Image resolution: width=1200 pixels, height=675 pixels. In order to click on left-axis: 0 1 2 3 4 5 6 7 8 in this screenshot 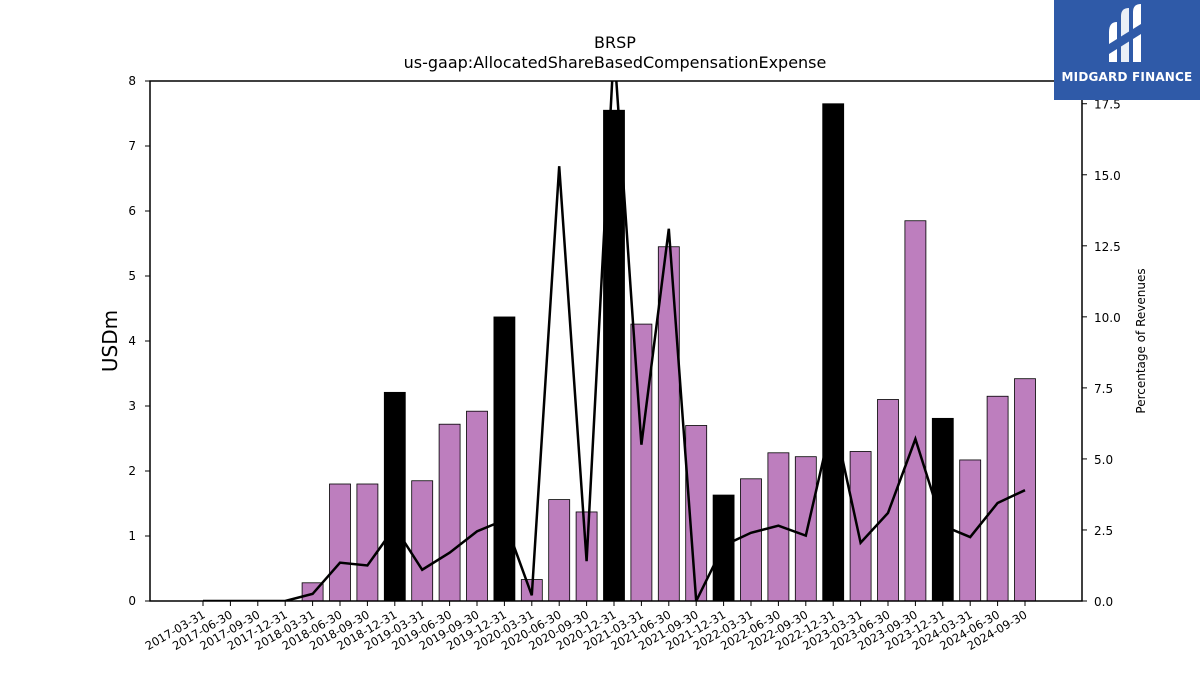, I will do `click(139, 341)`.